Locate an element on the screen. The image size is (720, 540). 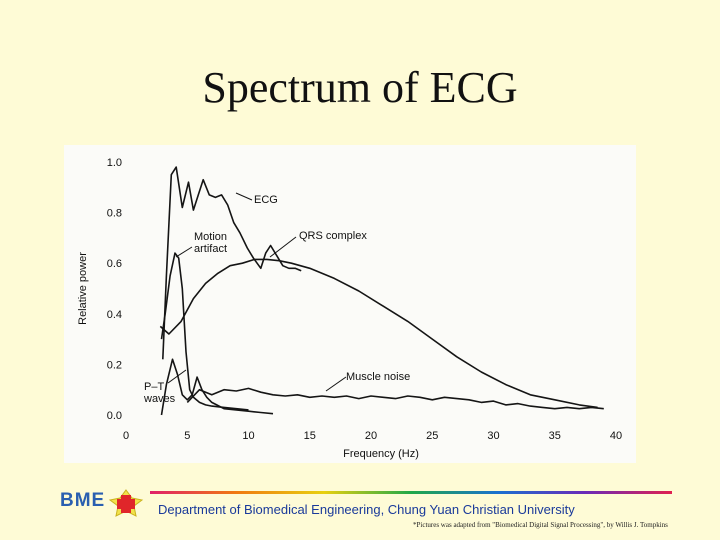
x-tick-label: 5 is located at coordinates (187, 436).